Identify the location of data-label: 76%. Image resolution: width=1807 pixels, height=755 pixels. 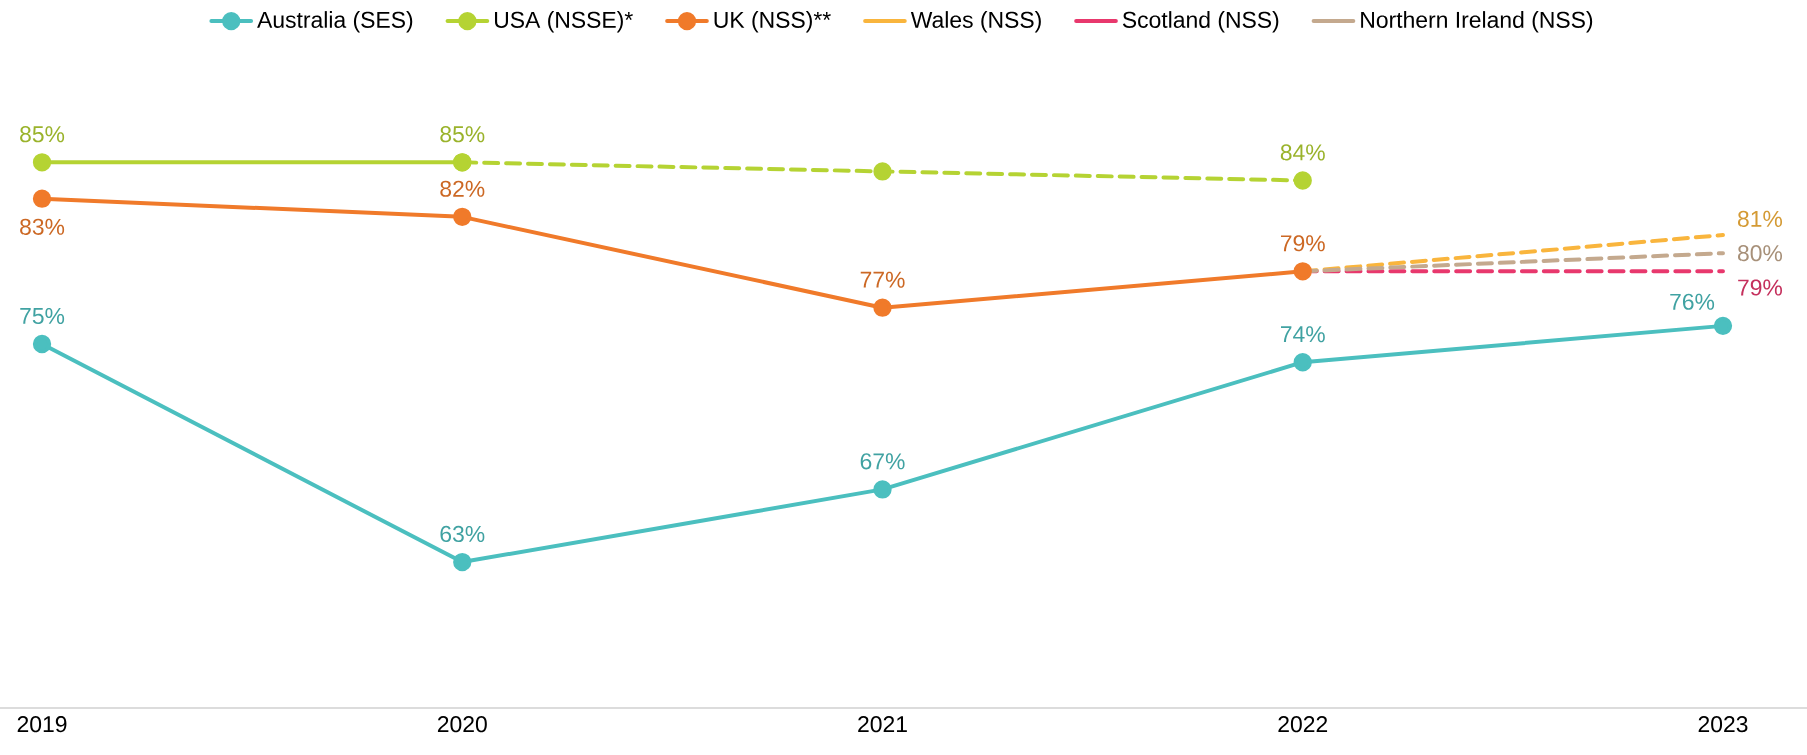
(1692, 301).